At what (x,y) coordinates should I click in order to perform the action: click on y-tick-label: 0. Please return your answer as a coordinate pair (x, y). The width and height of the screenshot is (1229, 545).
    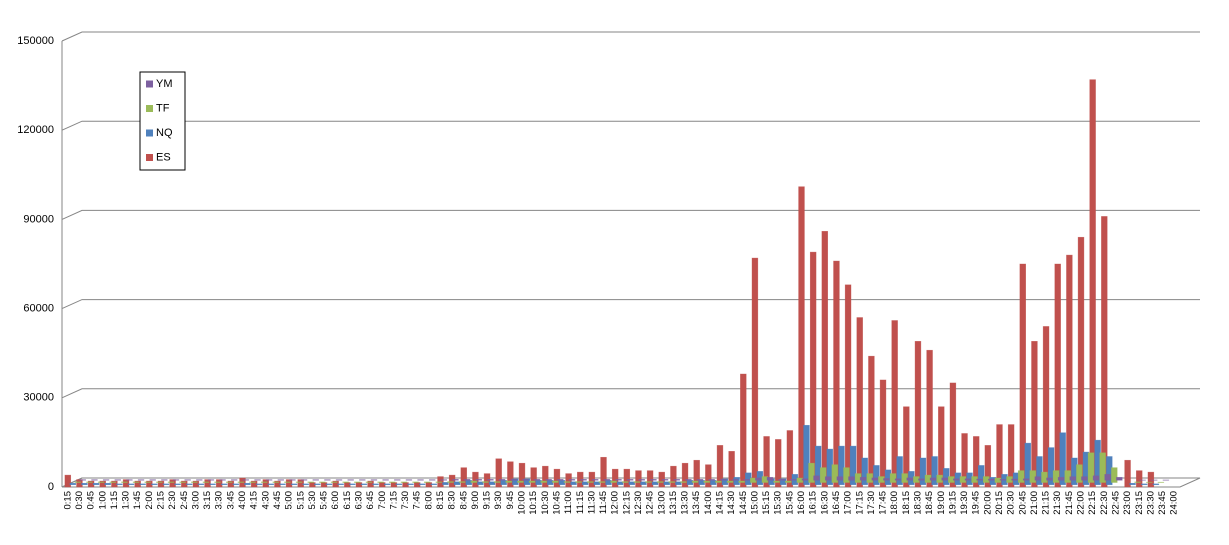
    Looking at the image, I should click on (51, 487).